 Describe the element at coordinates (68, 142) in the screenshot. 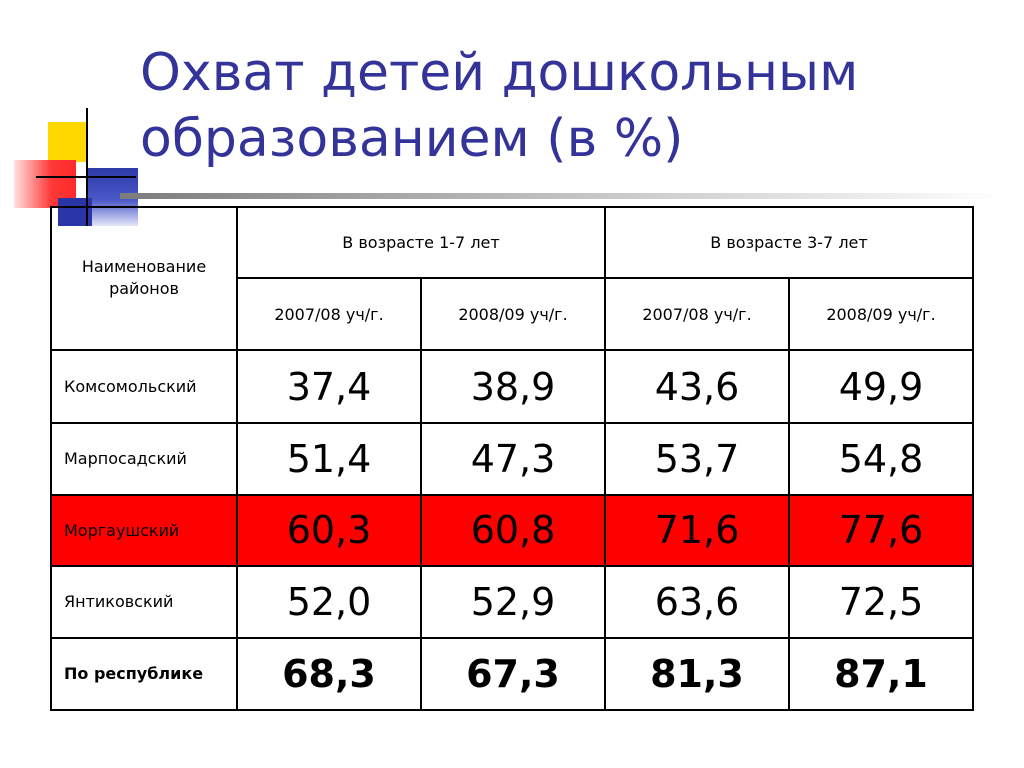

I see `yellow-square` at that location.